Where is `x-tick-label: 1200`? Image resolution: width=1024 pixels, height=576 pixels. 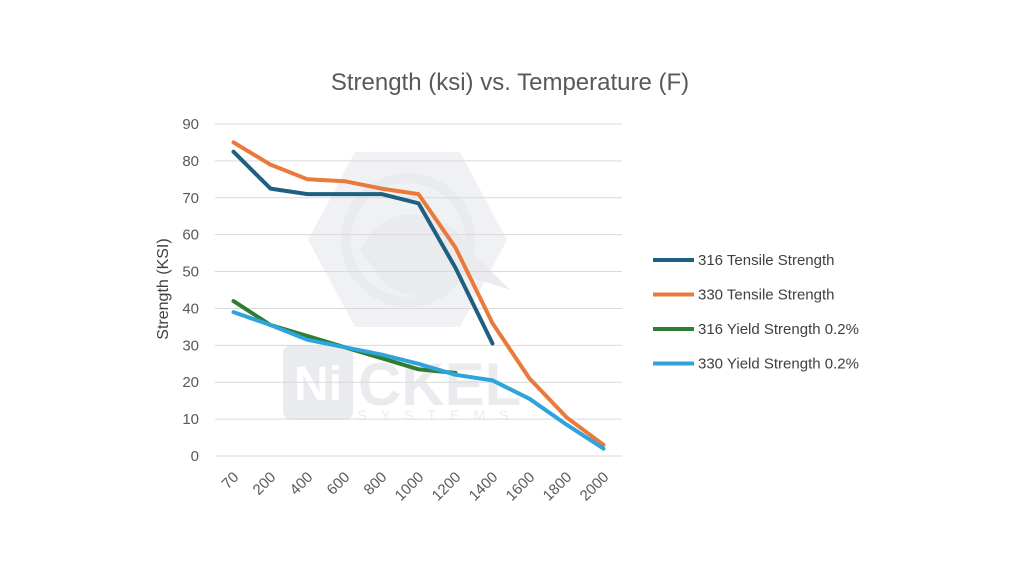 x-tick-label: 1200 is located at coordinates (447, 487).